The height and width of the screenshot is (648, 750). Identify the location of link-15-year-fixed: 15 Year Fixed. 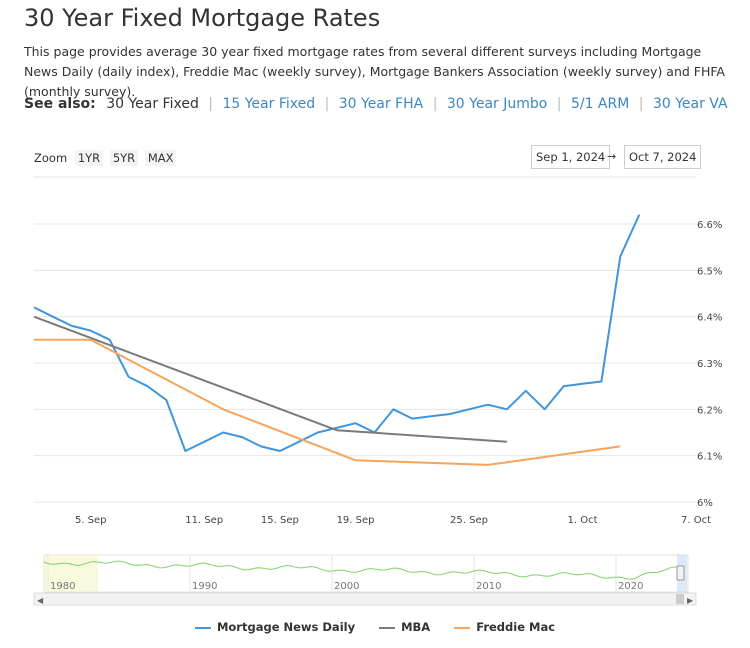
(269, 104).